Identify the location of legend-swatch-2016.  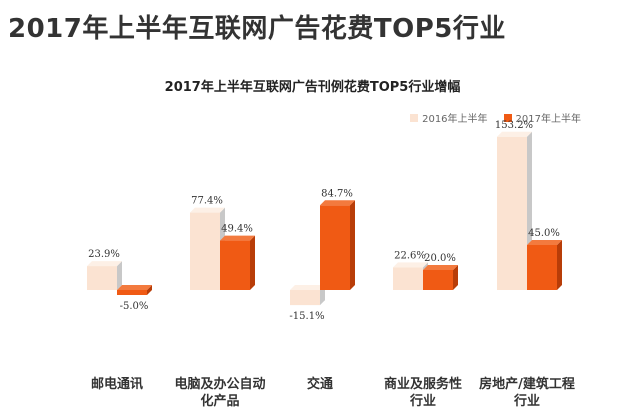
(414, 117).